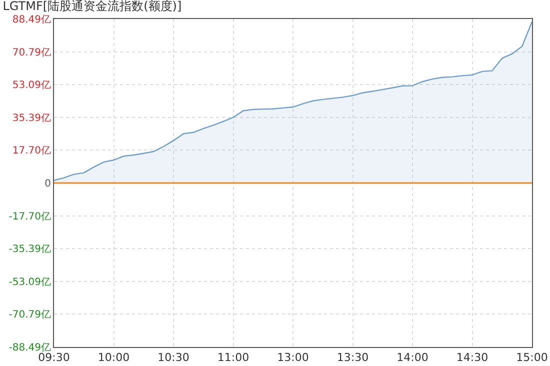 The height and width of the screenshot is (366, 550). I want to click on x-tick-label: 10:00, so click(114, 357).